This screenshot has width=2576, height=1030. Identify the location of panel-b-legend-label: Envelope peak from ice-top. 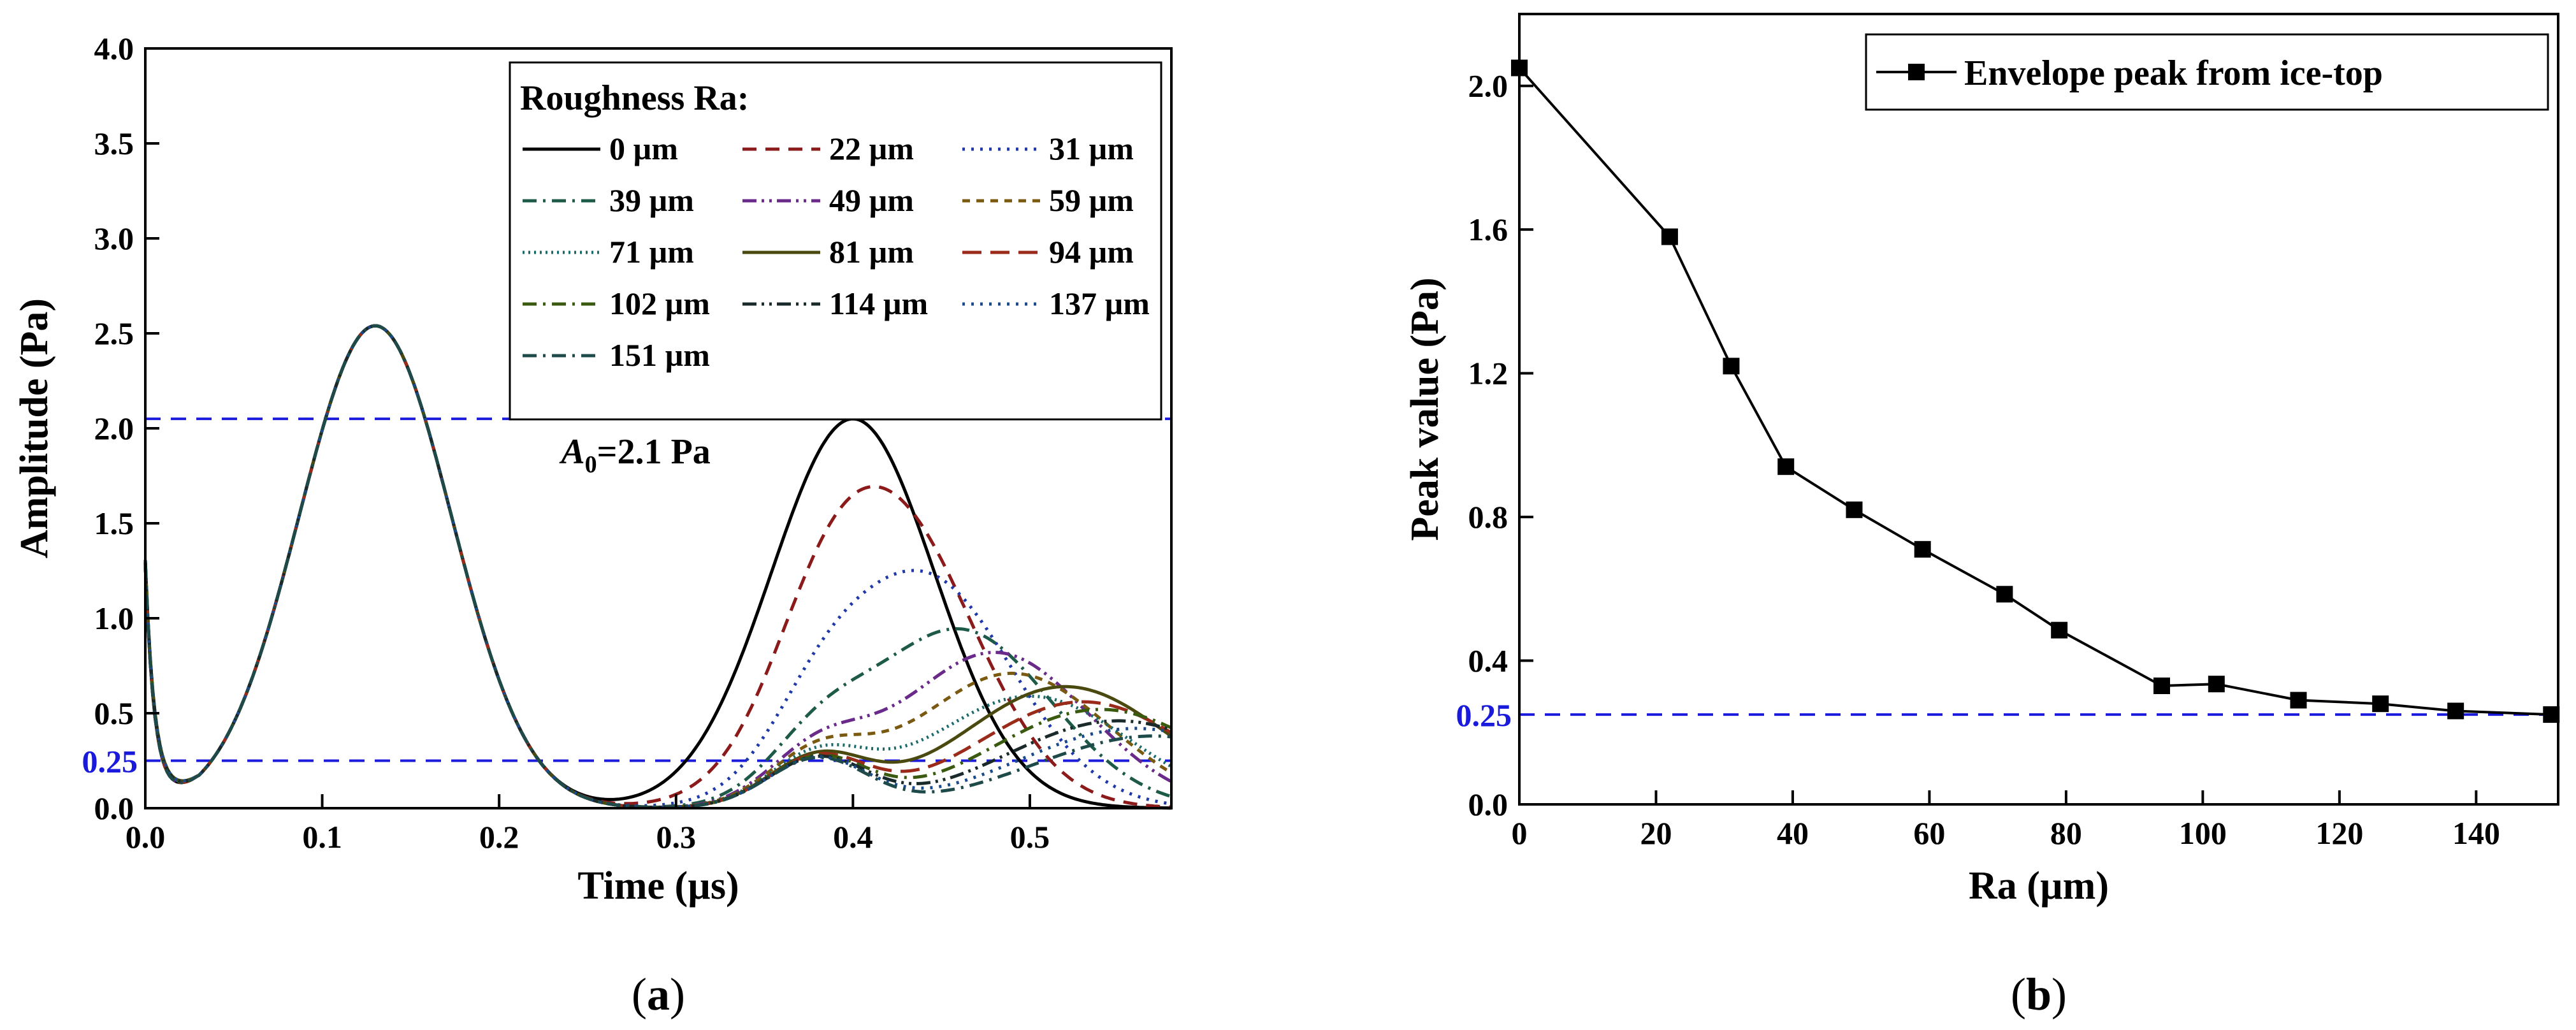
(2173, 73).